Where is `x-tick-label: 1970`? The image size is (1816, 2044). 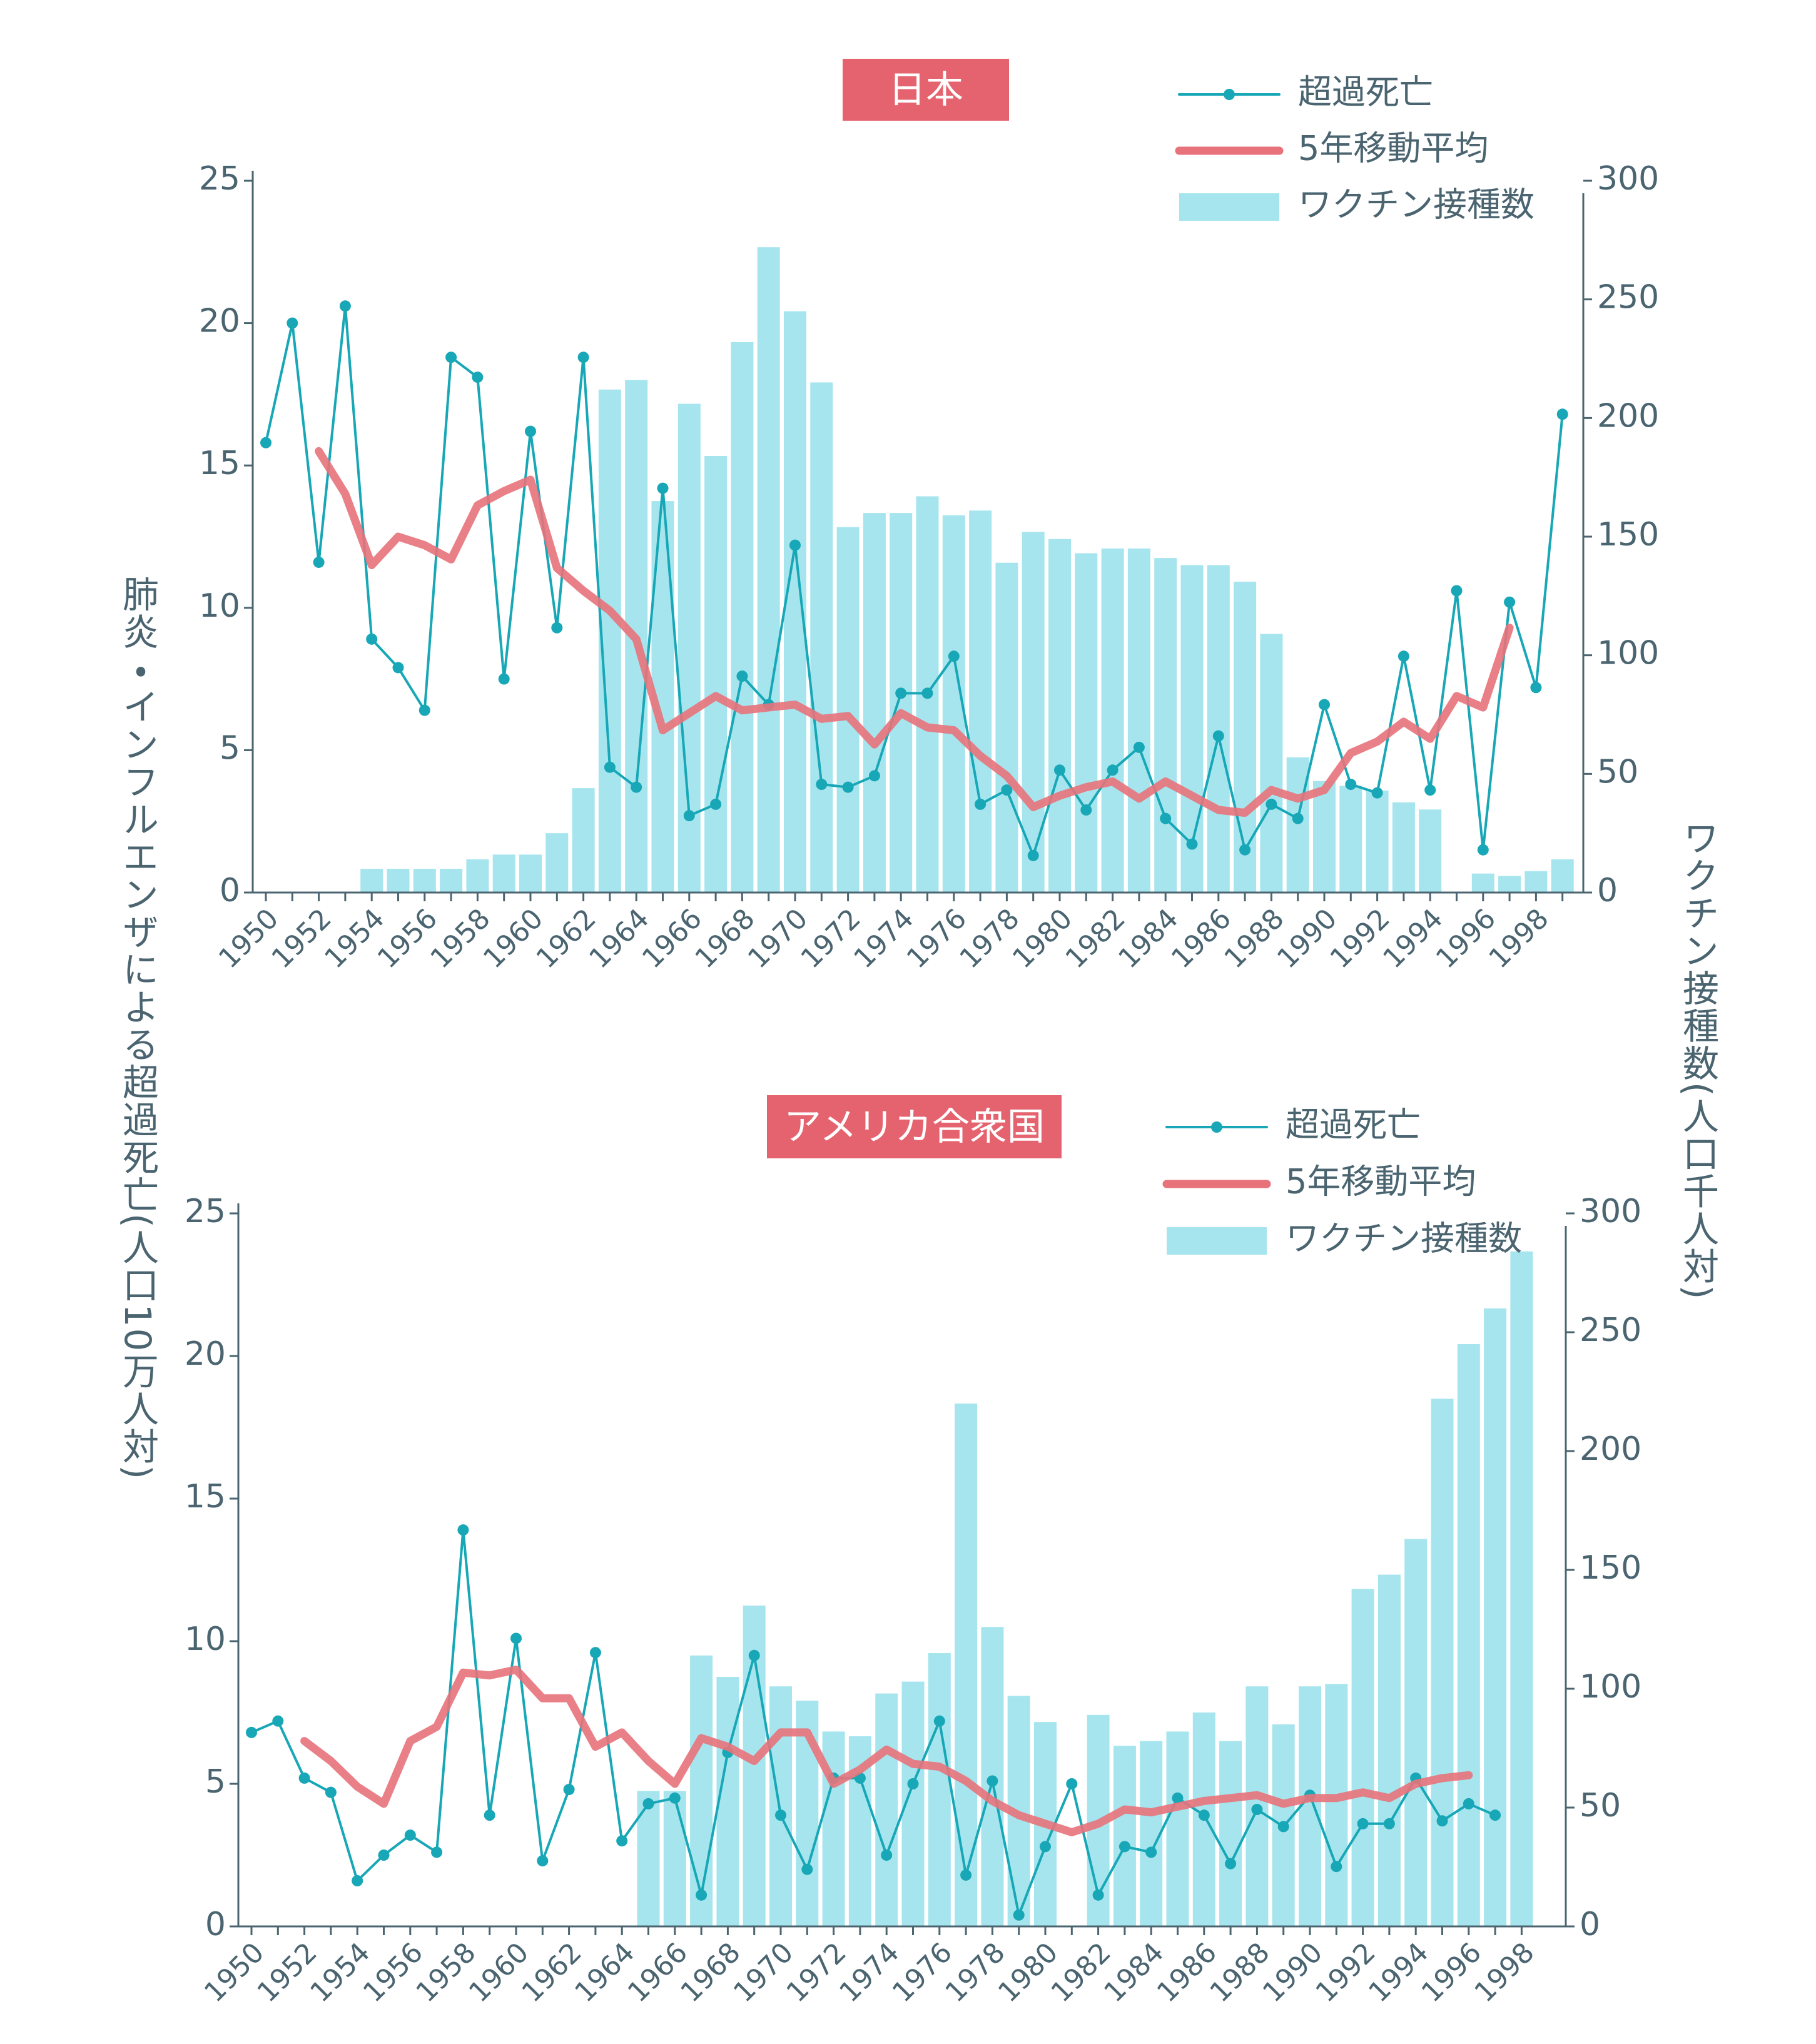 x-tick-label: 1970 is located at coordinates (778, 938).